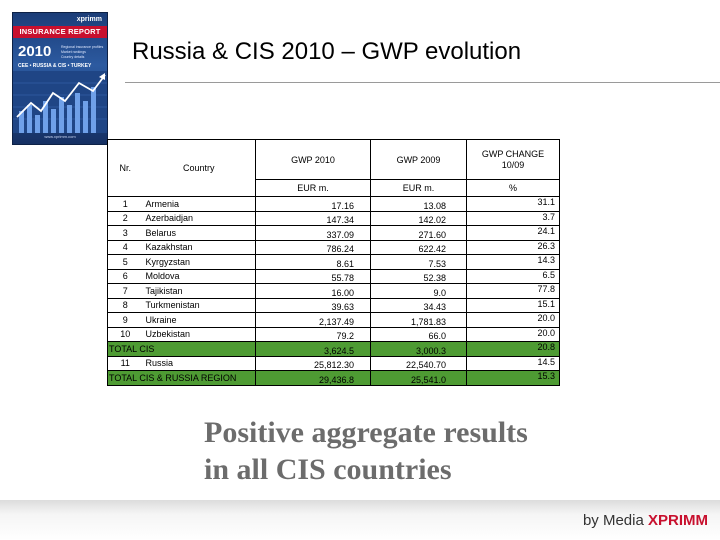 Image resolution: width=720 pixels, height=540 pixels. What do you see at coordinates (199, 276) in the screenshot?
I see `cell-country: Moldova` at bounding box center [199, 276].